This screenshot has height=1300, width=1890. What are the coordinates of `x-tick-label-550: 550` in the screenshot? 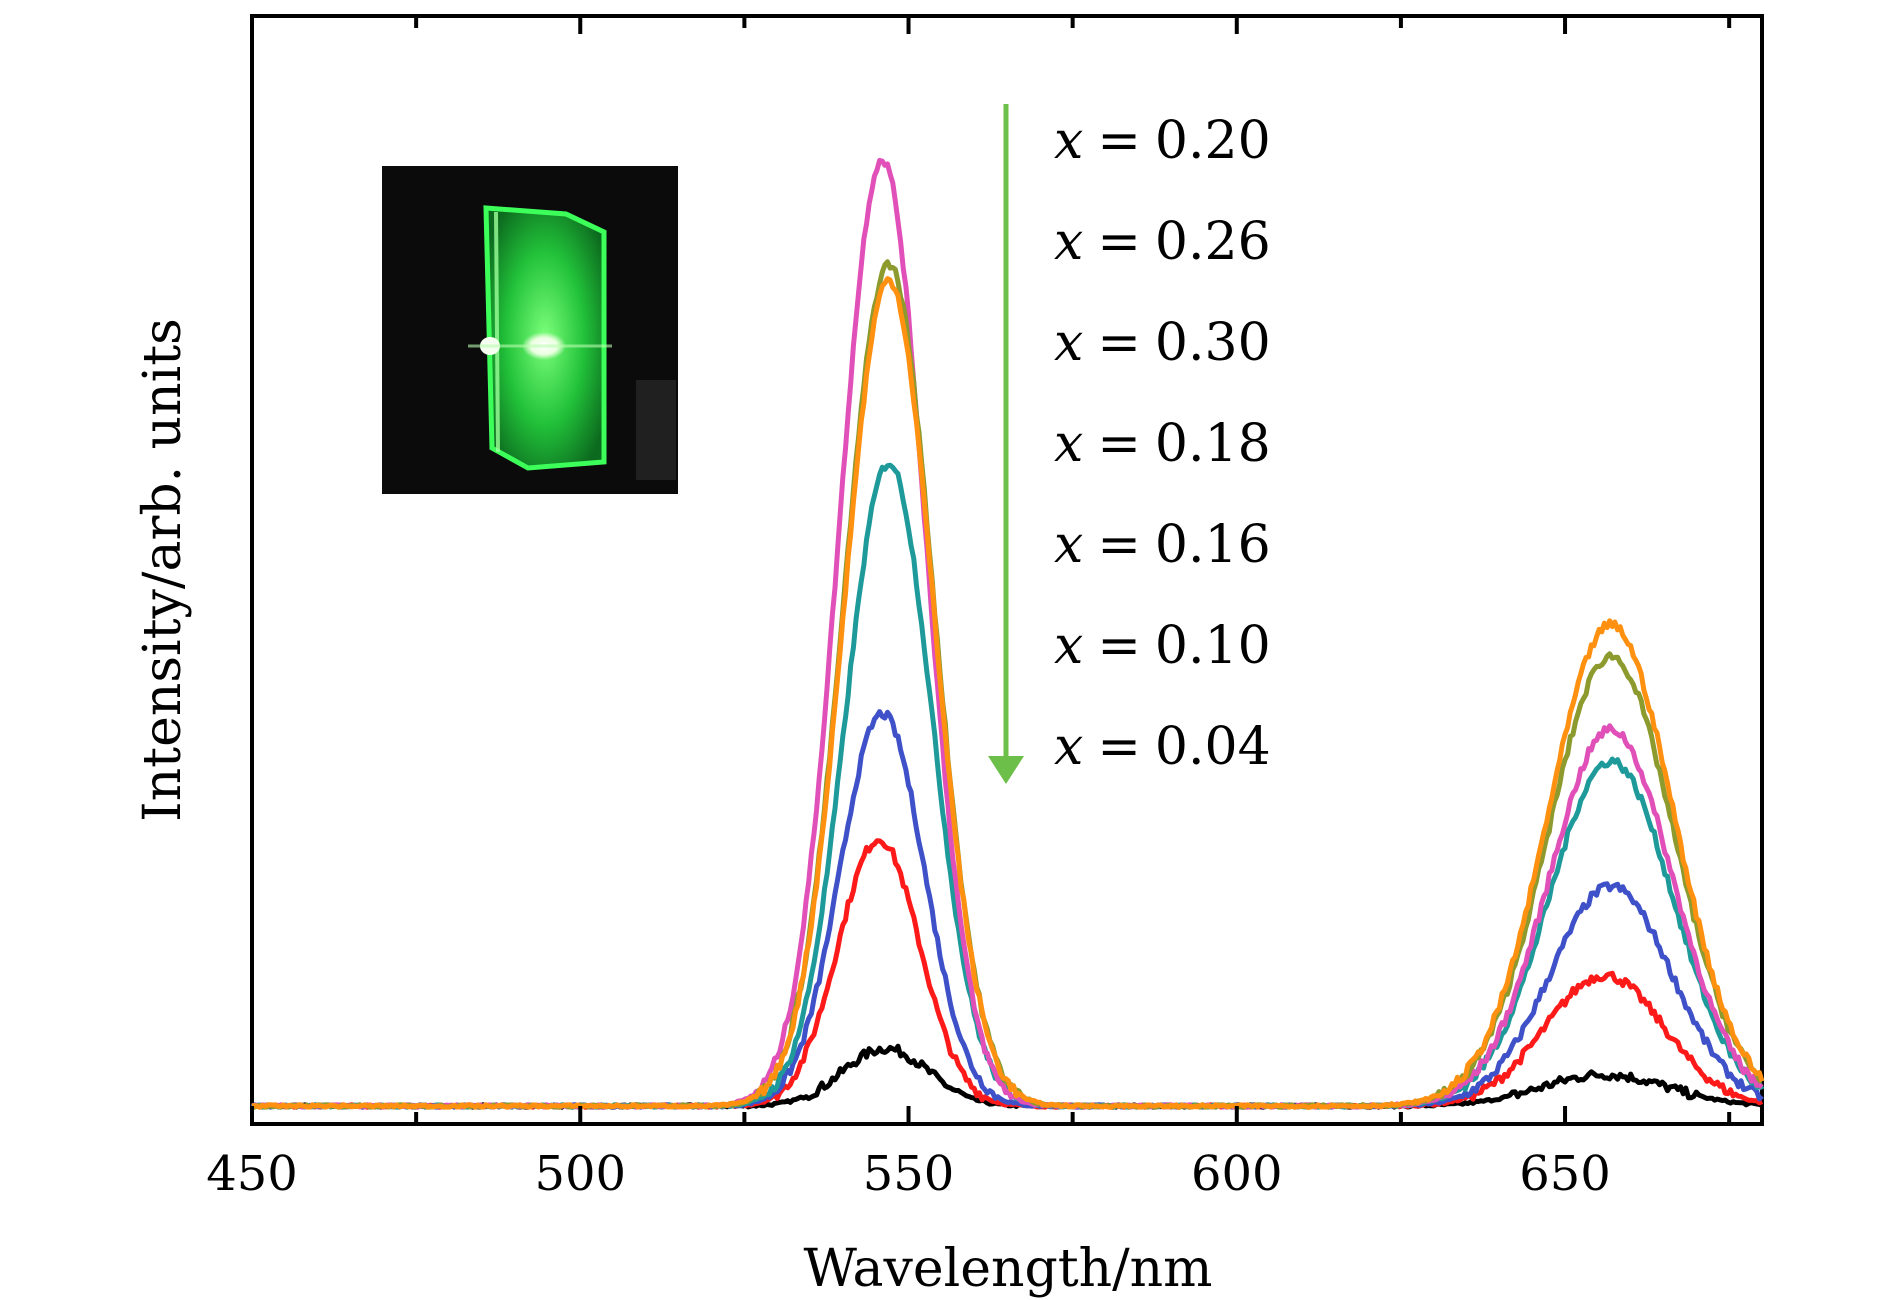 It's located at (909, 1174).